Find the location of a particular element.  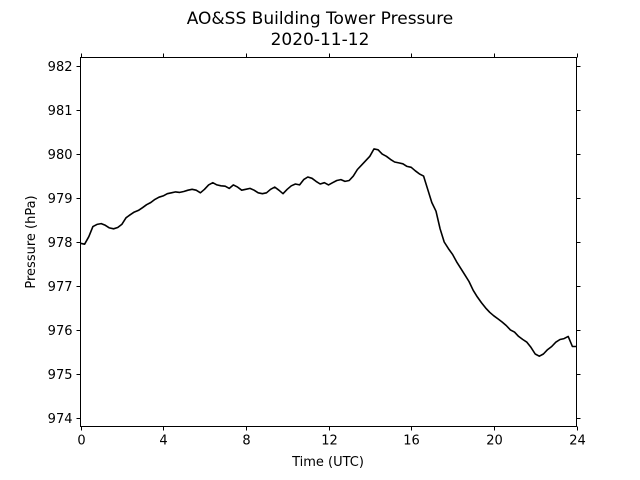

x-tick-label: 8 is located at coordinates (246, 441).